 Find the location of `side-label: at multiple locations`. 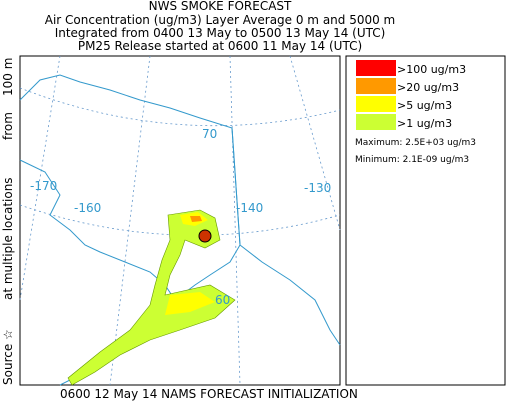

side-label: at multiple locations is located at coordinates (8, 238).